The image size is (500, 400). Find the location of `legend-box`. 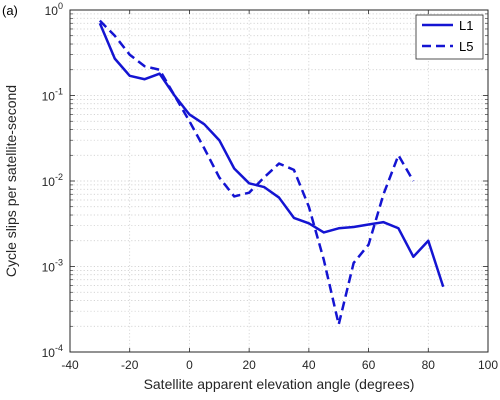

legend-box is located at coordinates (449, 37).